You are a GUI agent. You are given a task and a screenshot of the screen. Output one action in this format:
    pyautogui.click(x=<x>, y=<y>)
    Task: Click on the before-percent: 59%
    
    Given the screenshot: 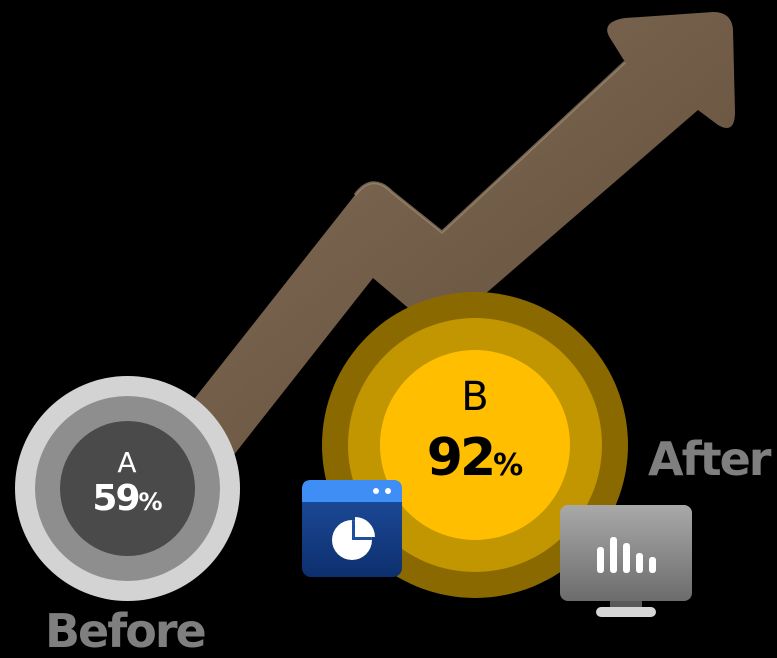 What is the action you would take?
    pyautogui.click(x=127, y=498)
    